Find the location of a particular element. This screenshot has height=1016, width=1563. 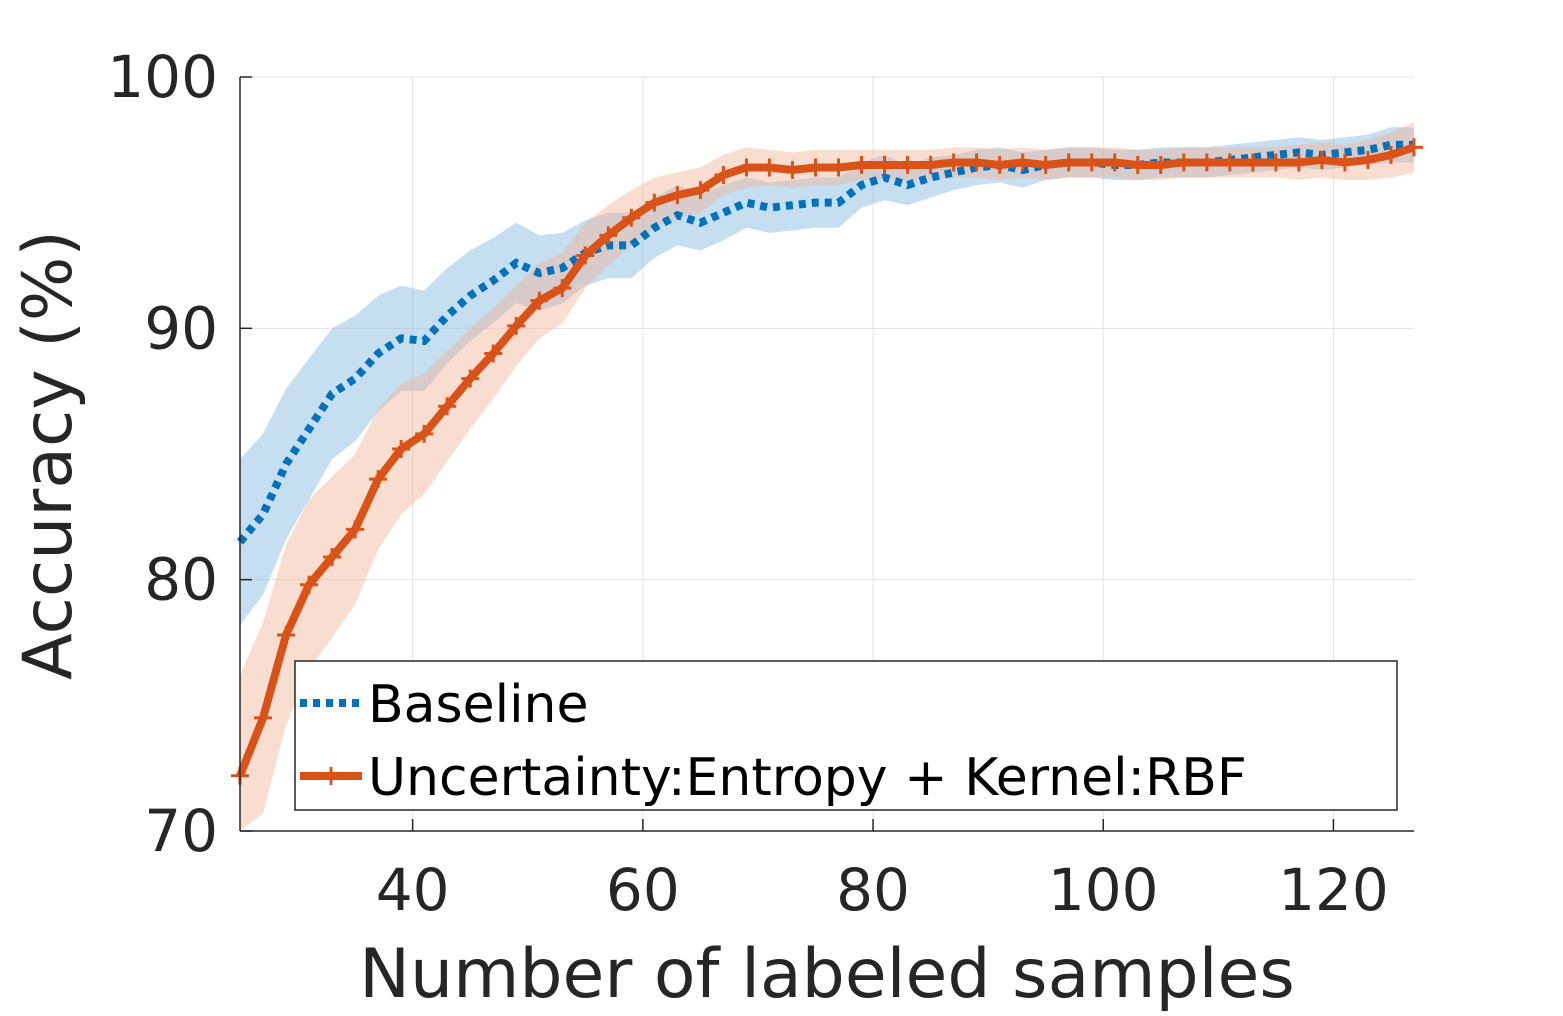

x-tick-label: 120 is located at coordinates (1333, 890).